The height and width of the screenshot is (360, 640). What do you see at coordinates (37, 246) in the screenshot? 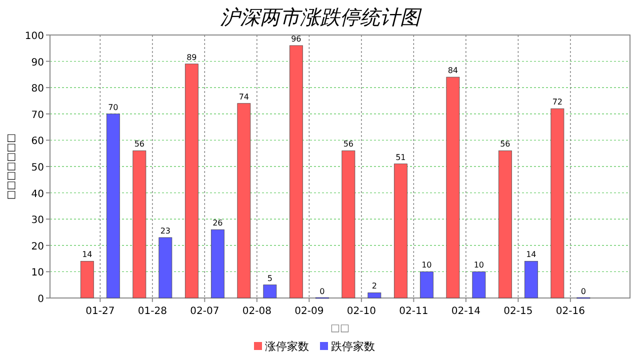
I see `y-tick-label: 20` at bounding box center [37, 246].